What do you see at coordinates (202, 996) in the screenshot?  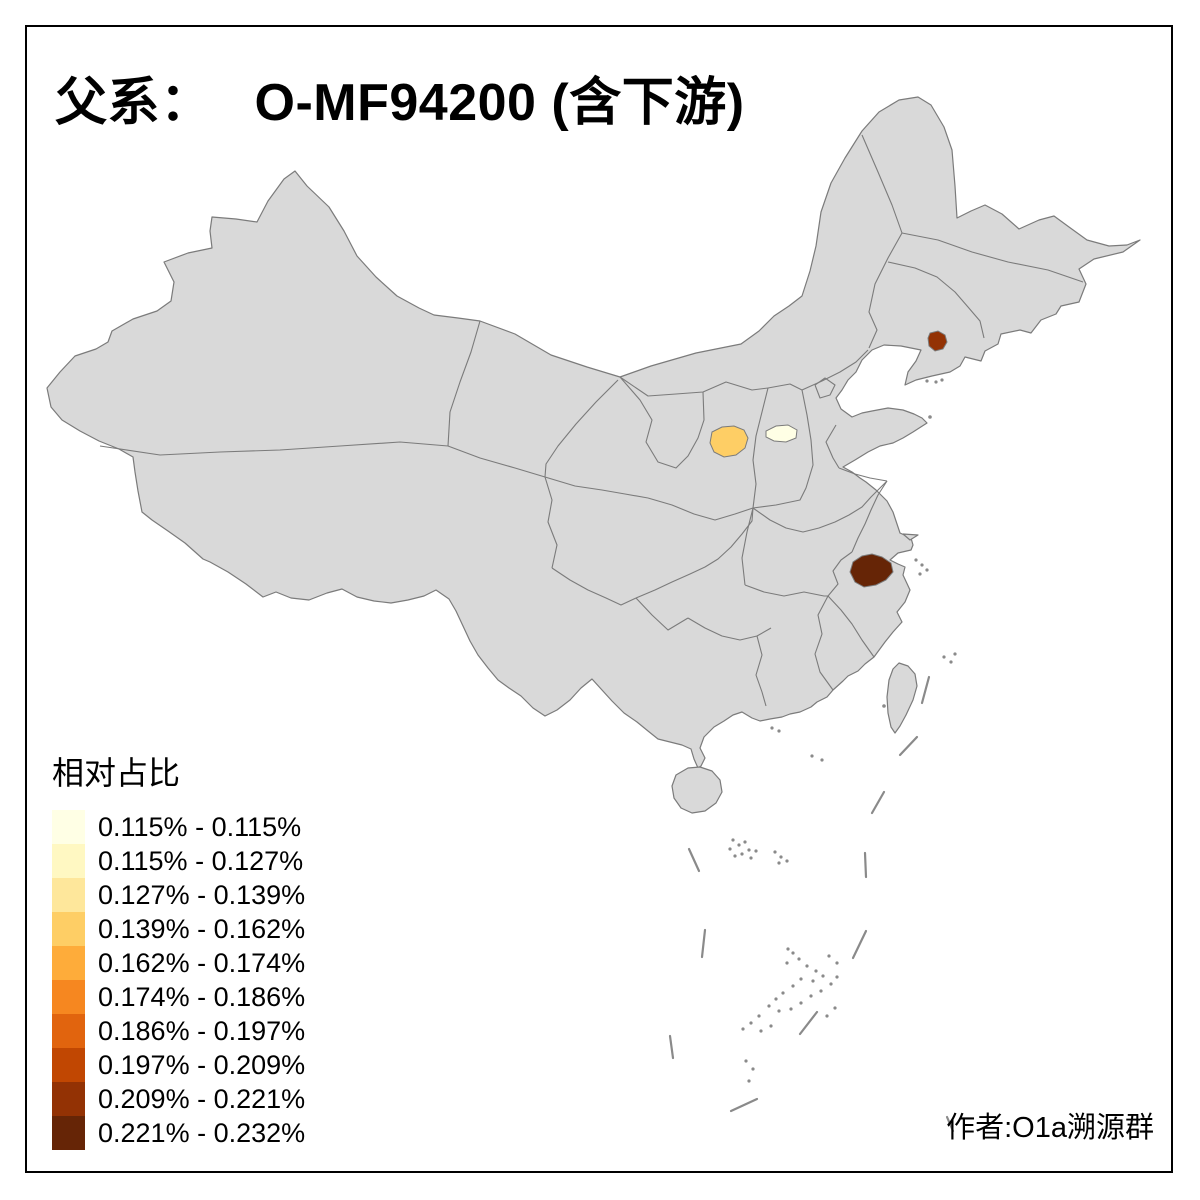 I see `legend-label: 0.174% - 0.186%` at bounding box center [202, 996].